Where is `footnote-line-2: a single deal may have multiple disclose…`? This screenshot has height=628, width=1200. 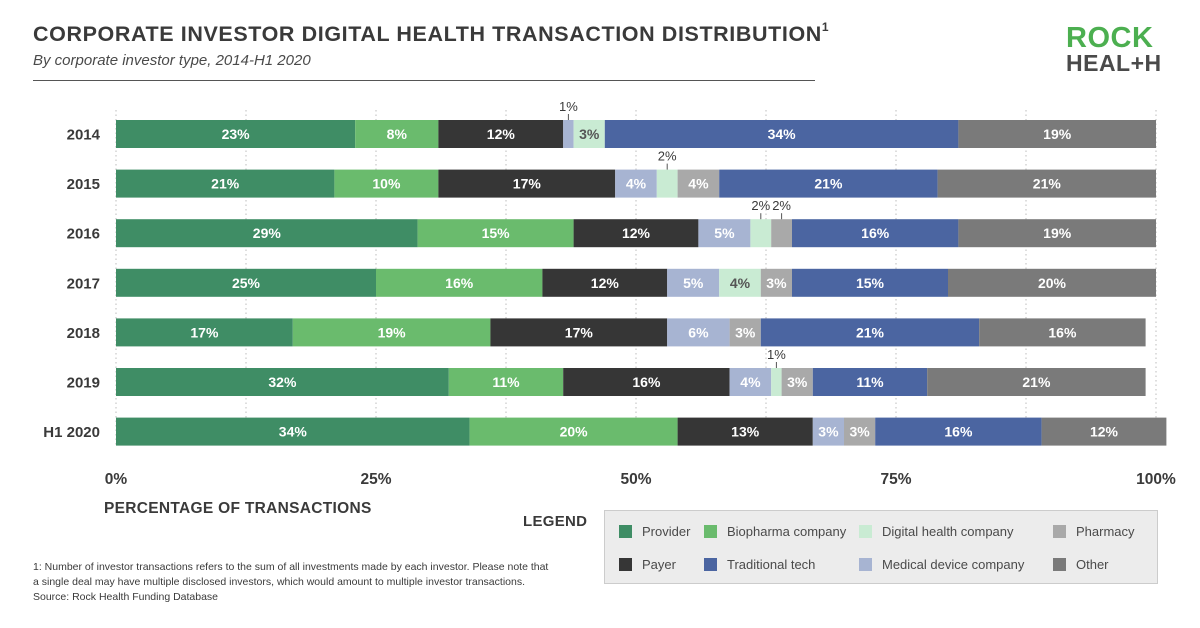 footnote-line-2: a single deal may have multiple disclose… is located at coordinates (279, 582).